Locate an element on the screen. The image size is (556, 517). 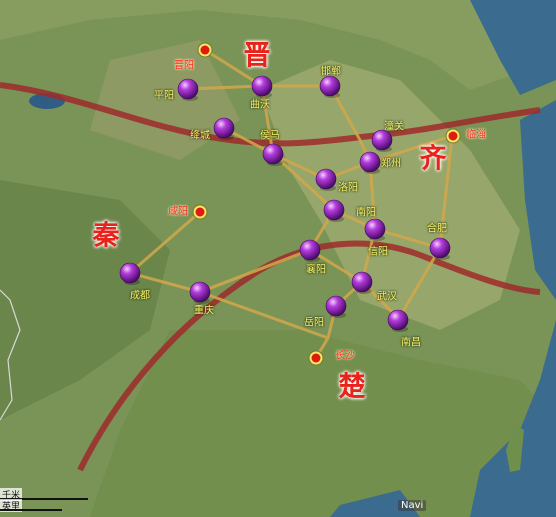
city-marker-xinyang is located at coordinates (375, 229).